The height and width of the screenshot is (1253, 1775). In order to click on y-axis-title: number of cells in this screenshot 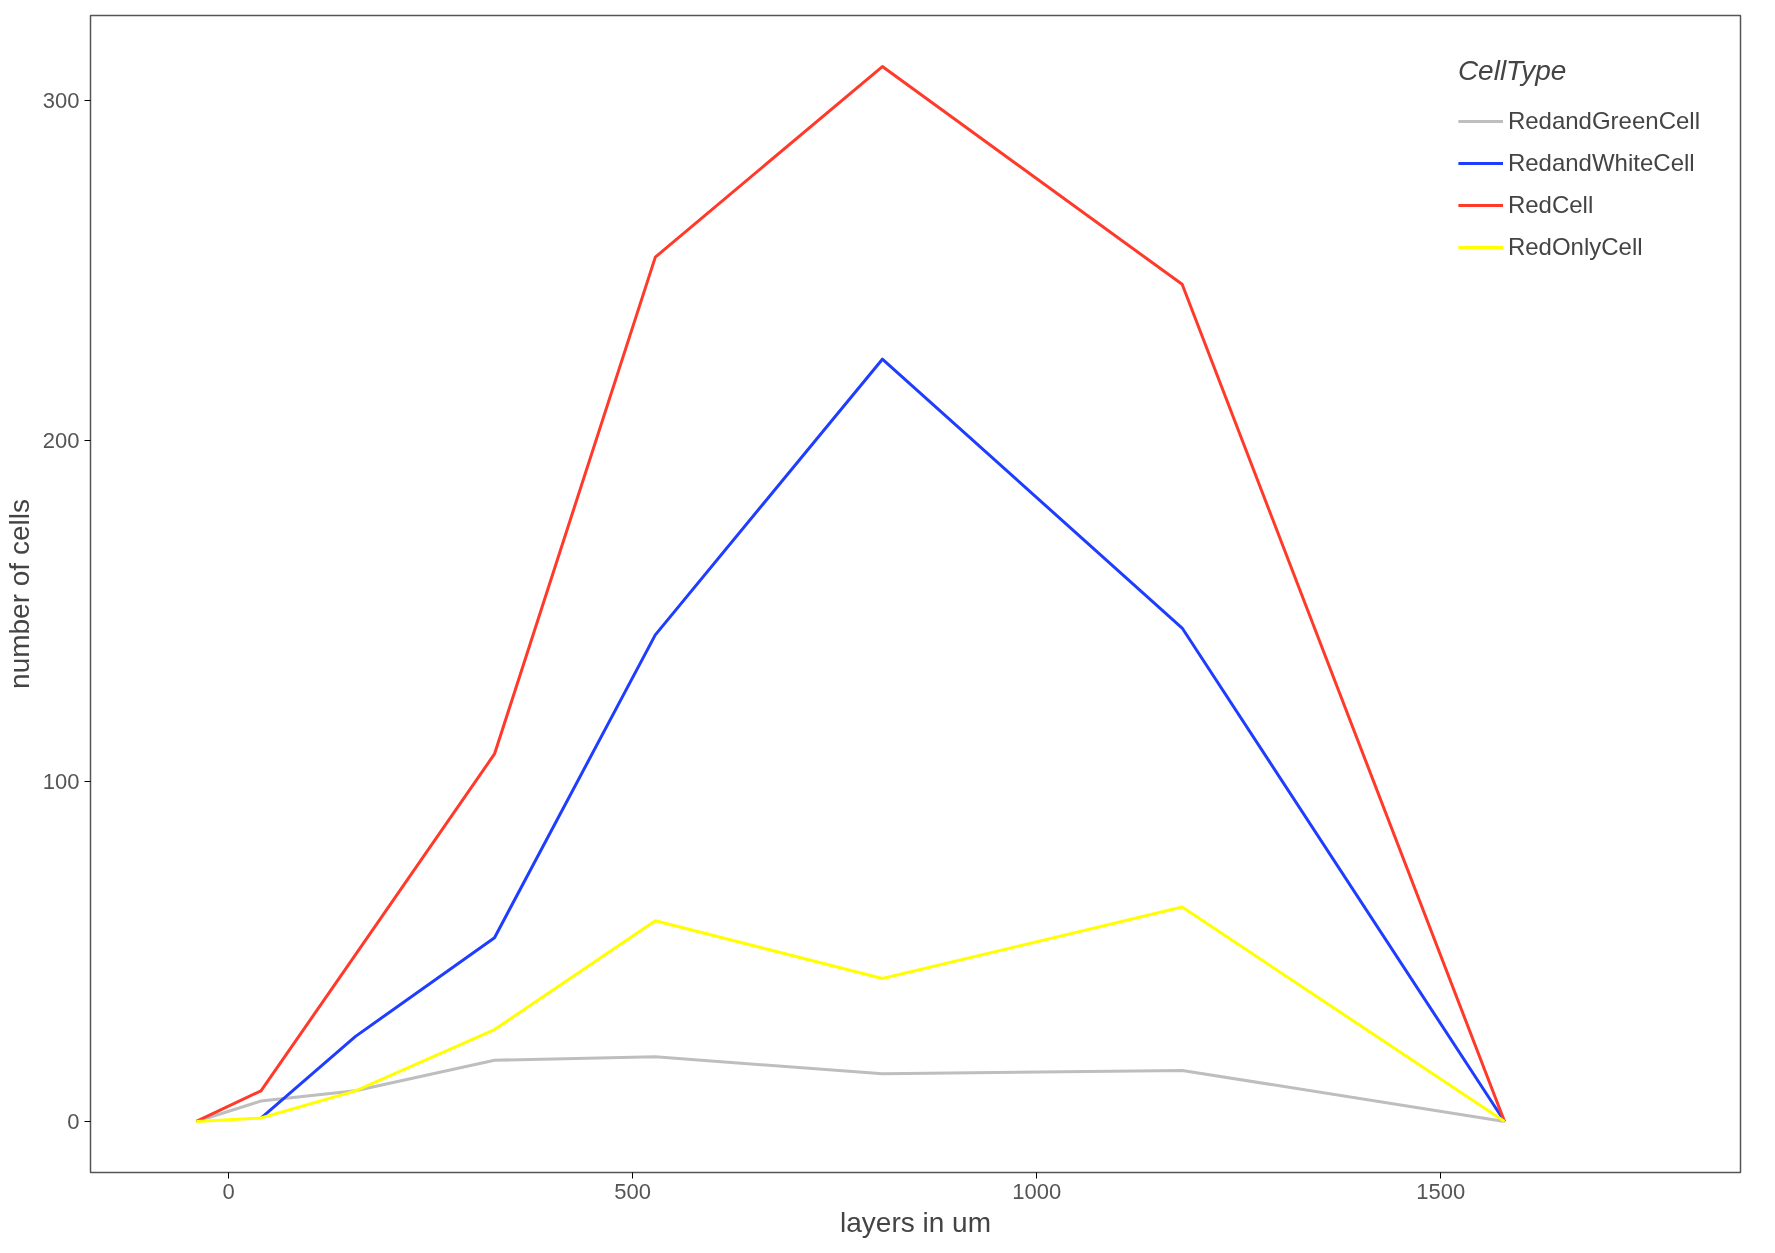, I will do `click(19, 594)`.